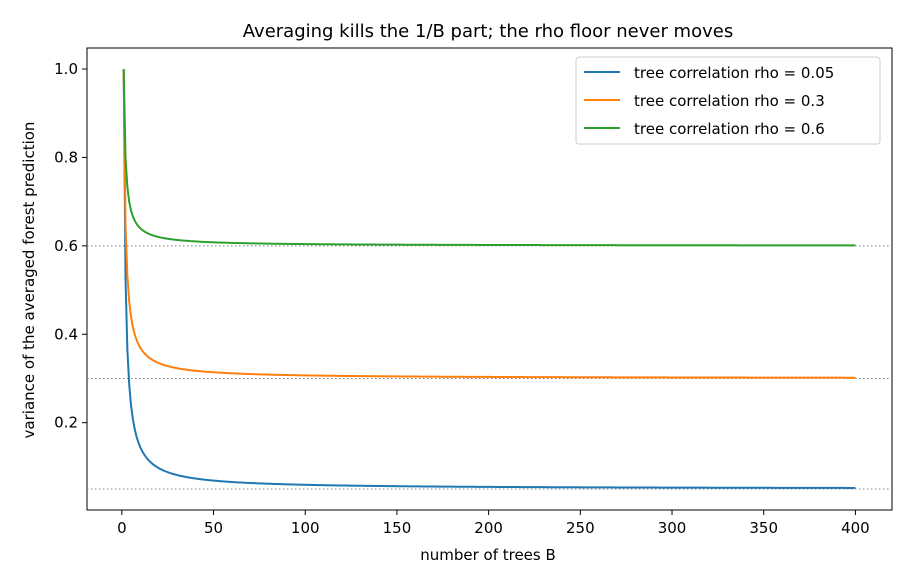  What do you see at coordinates (729, 129) in the screenshot?
I see `legend-label: tree correlation rho = 0.6` at bounding box center [729, 129].